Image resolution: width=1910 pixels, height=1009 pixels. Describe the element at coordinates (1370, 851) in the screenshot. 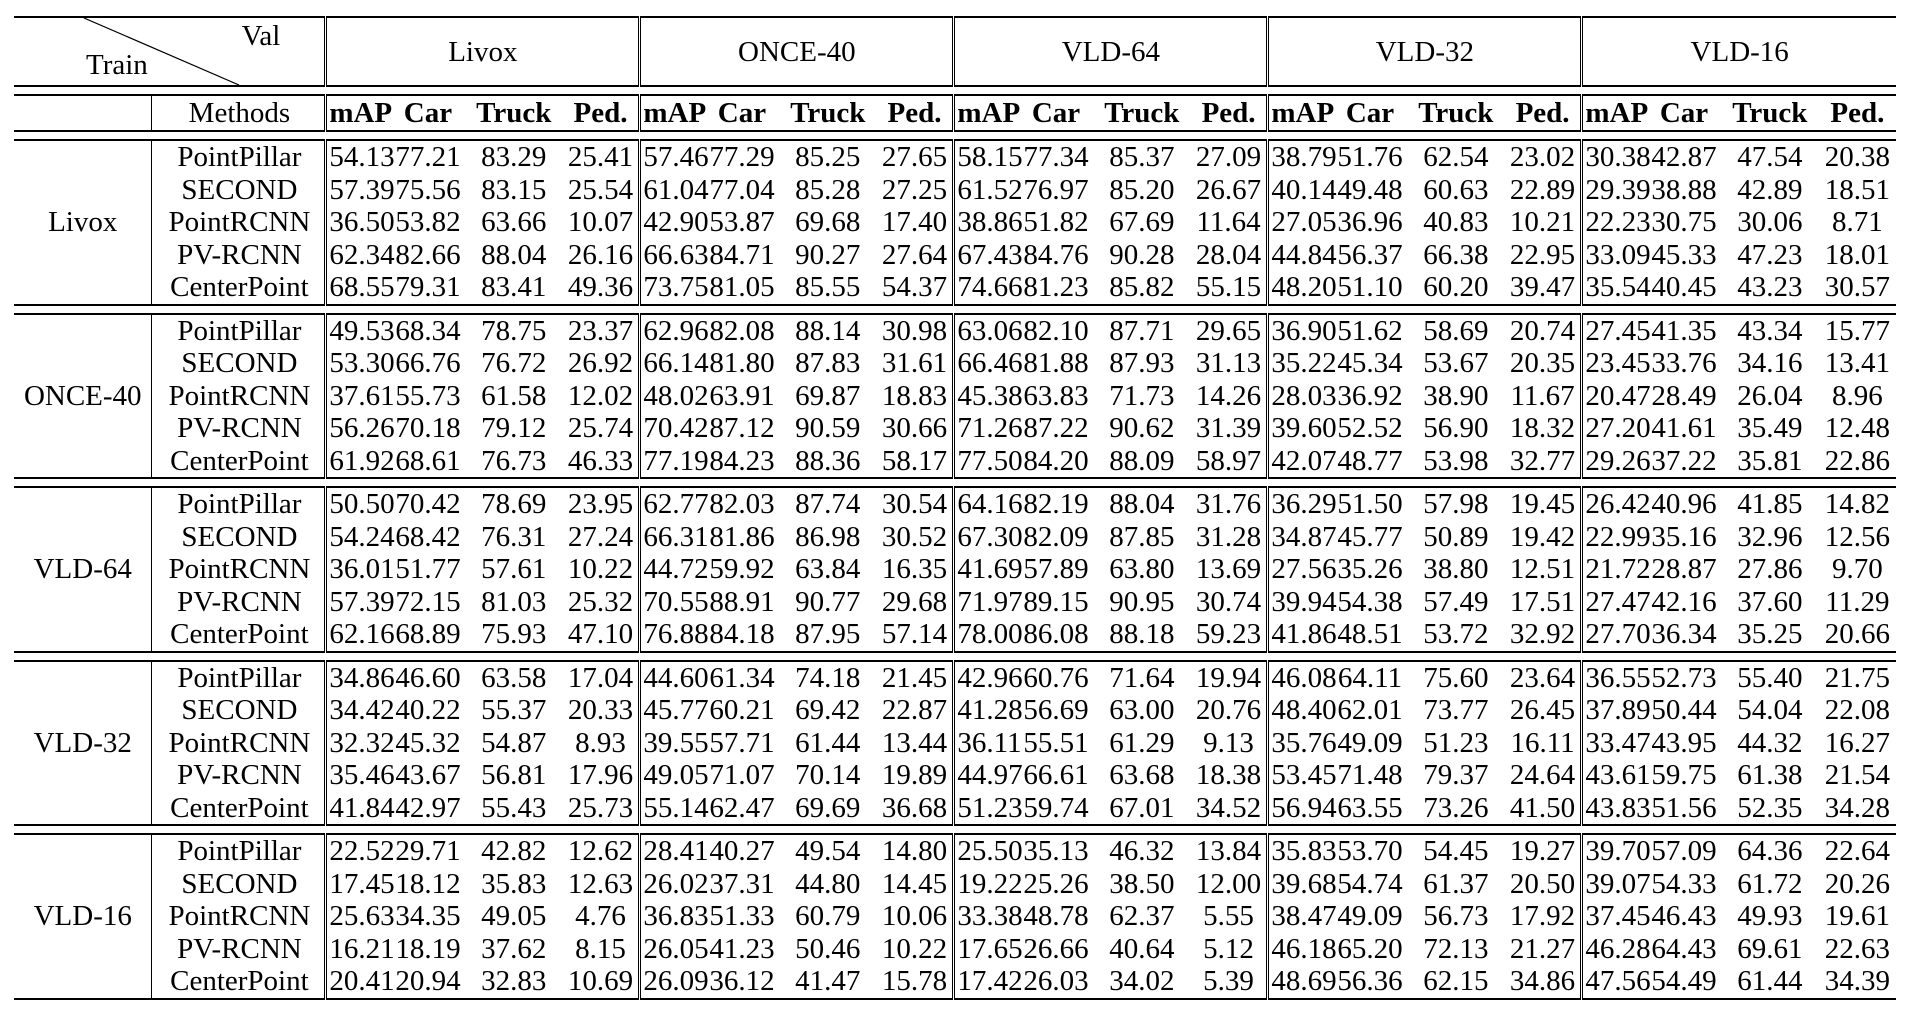

I see `table-cell: 53.70` at that location.